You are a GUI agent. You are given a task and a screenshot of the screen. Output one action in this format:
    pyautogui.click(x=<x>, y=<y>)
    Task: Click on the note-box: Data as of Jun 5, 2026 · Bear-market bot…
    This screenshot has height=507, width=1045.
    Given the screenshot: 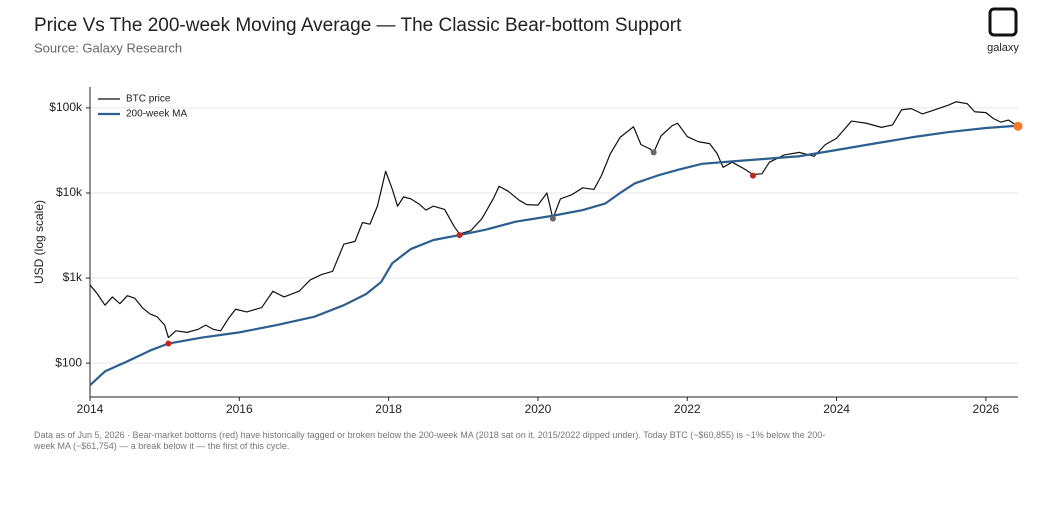 What is the action you would take?
    pyautogui.click(x=430, y=440)
    